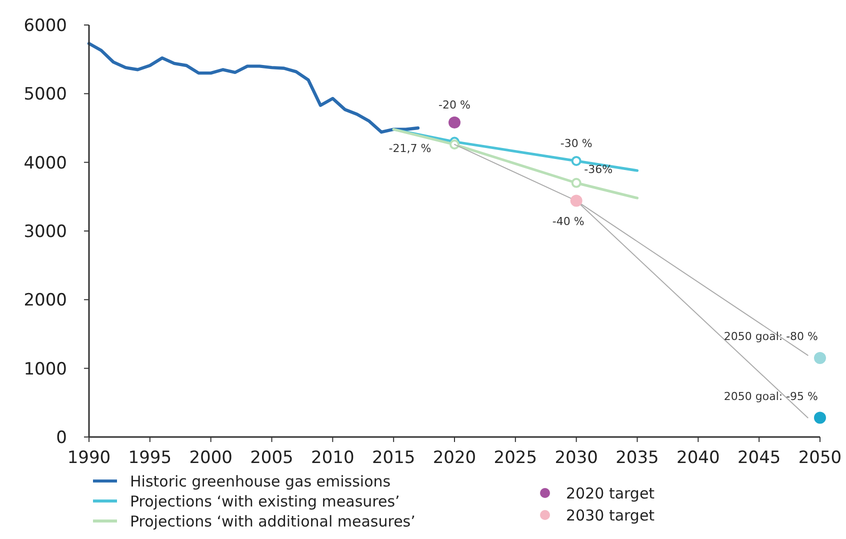  Describe the element at coordinates (771, 337) in the screenshot. I see `annotation: 2050 goal: -80 %` at that location.